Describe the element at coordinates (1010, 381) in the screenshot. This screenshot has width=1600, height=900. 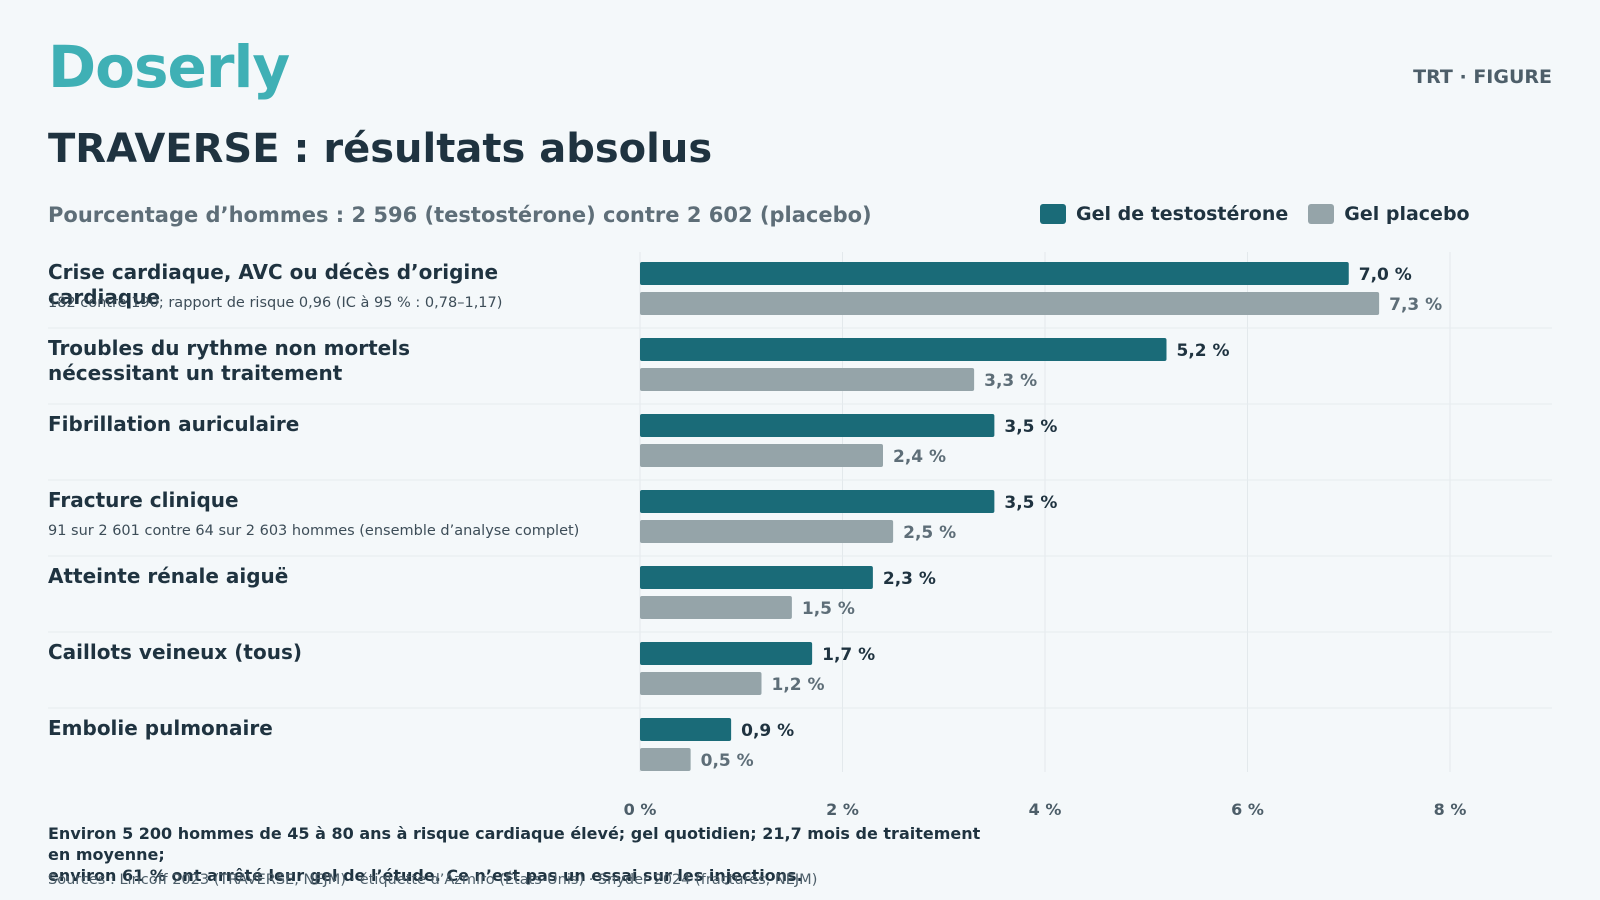
I see `data-label-placebo: 3,3 %` at that location.